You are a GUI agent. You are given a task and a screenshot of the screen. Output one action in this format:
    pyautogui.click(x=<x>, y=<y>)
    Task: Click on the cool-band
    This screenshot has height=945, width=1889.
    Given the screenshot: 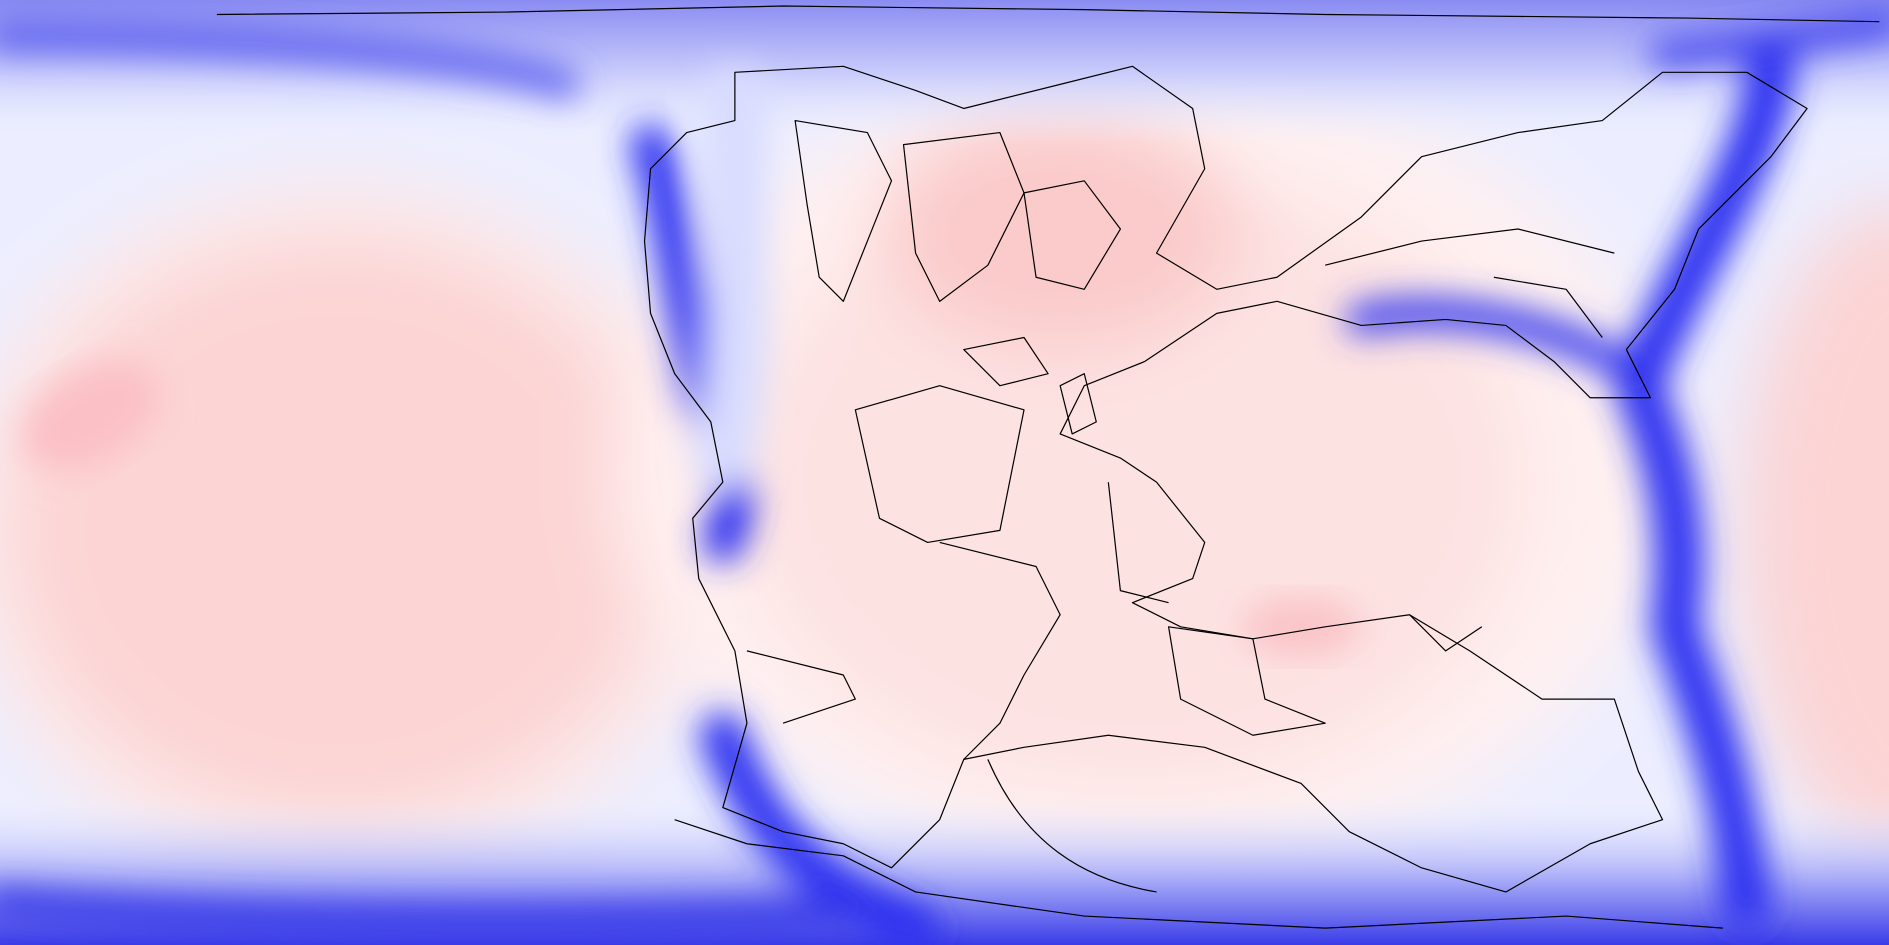 What is the action you would take?
    pyautogui.click(x=730, y=277)
    